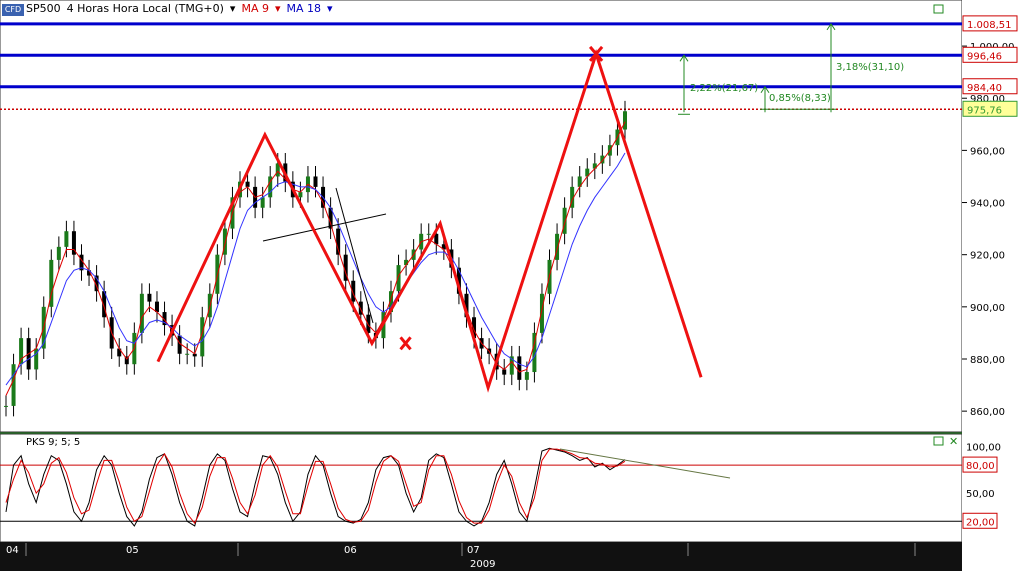 The height and width of the screenshot is (571, 1019). What do you see at coordinates (984, 110) in the screenshot?
I see `price-level-label: 975,76` at bounding box center [984, 110].